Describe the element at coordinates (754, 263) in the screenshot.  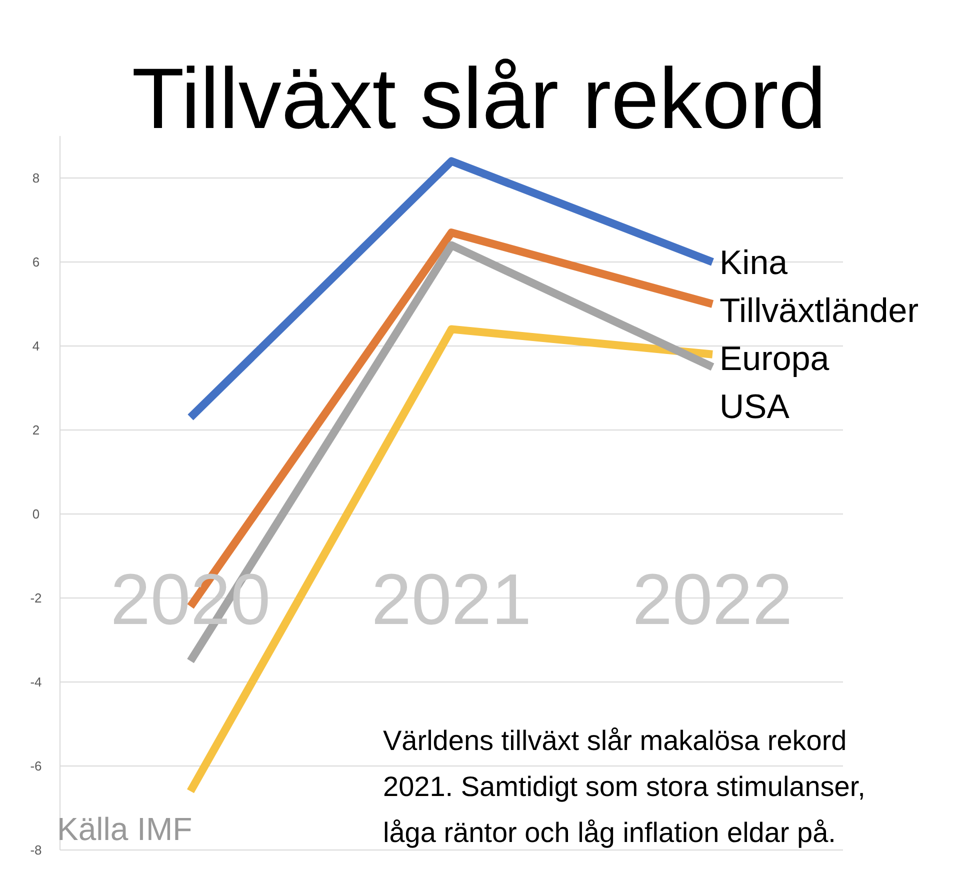
I see `series-label: Kina` at that location.